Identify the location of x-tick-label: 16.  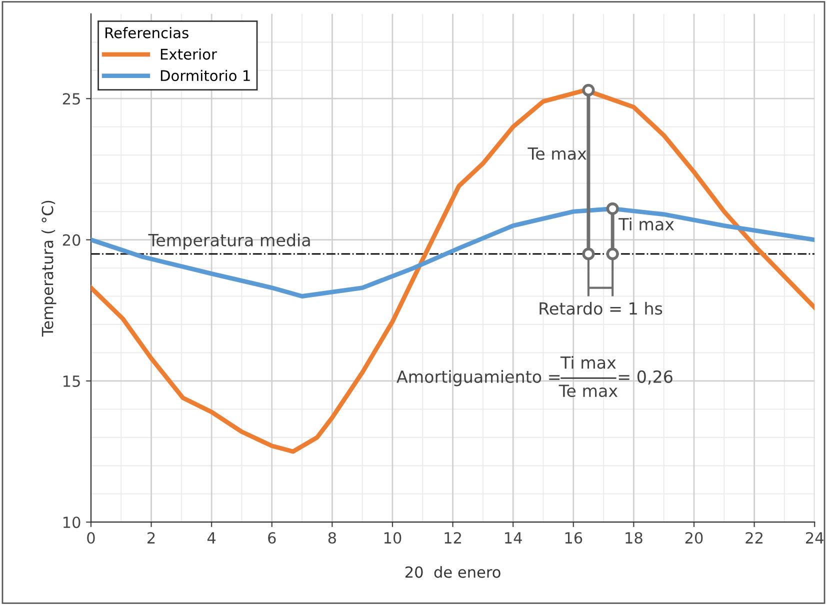
(573, 538).